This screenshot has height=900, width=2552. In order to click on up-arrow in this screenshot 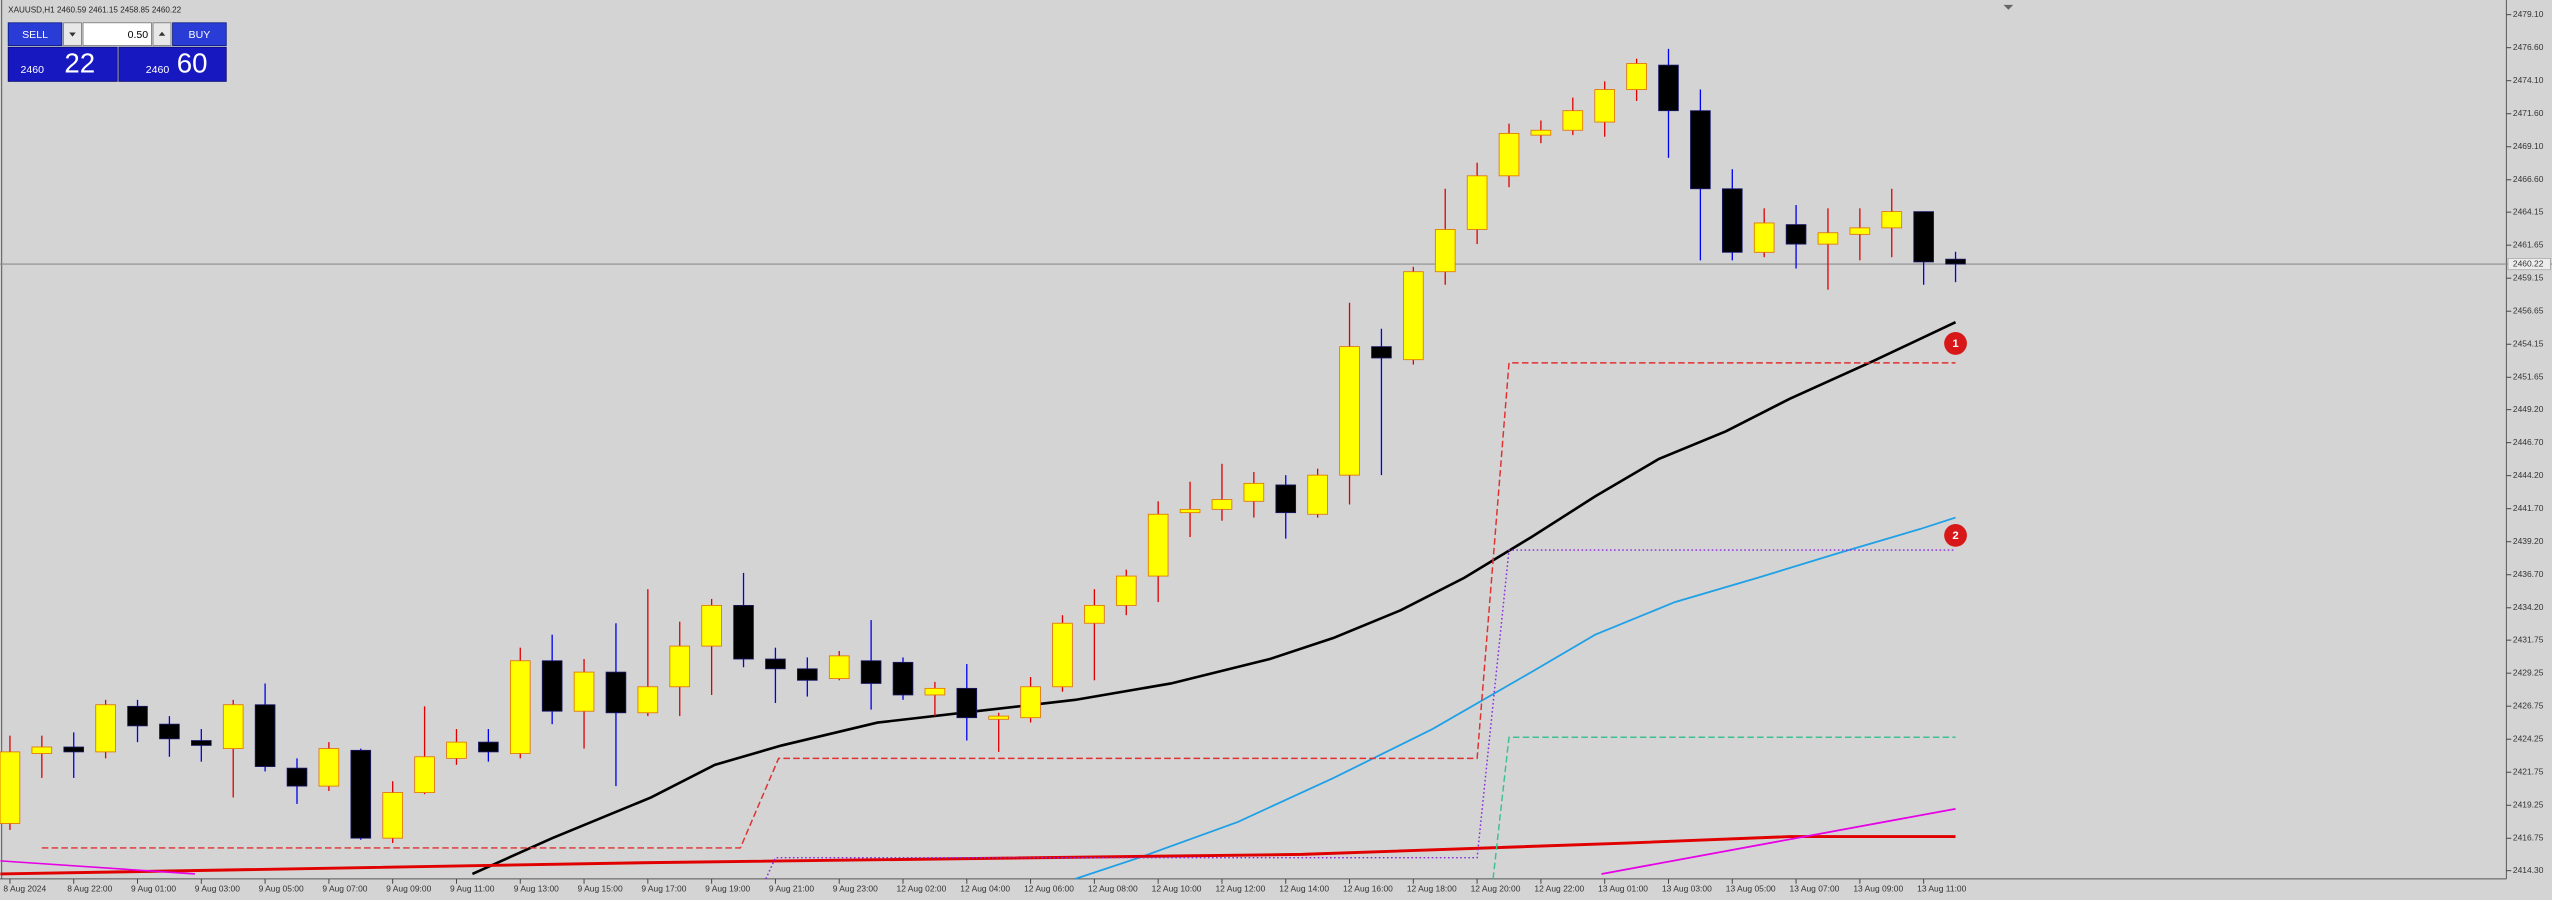, I will do `click(162, 33)`.